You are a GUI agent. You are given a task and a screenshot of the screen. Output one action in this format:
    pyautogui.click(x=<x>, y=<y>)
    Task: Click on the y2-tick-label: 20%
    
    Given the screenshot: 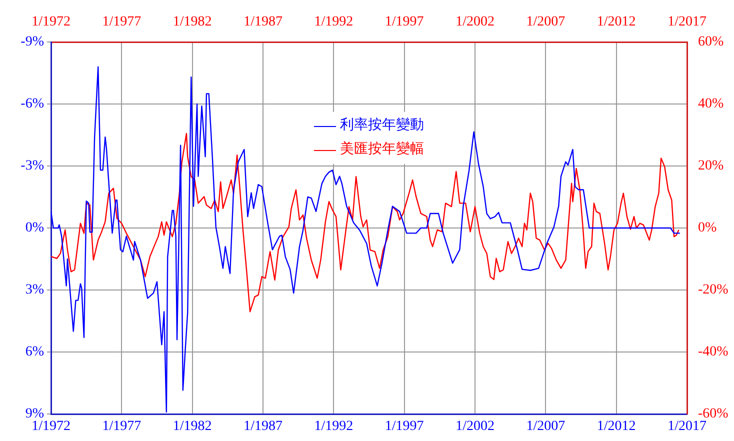 What is the action you would take?
    pyautogui.click(x=711, y=166)
    